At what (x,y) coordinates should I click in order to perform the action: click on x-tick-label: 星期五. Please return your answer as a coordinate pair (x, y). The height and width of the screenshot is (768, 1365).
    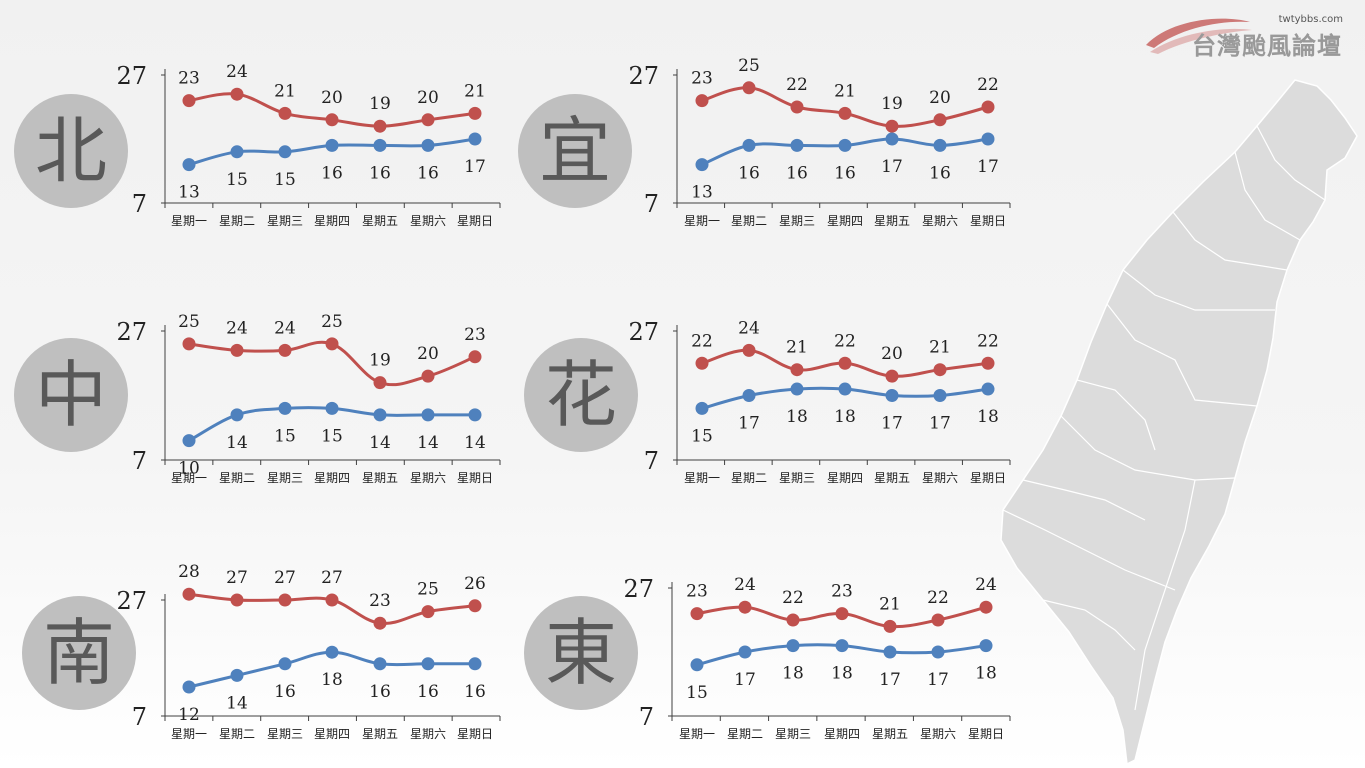
    Looking at the image, I should click on (892, 478).